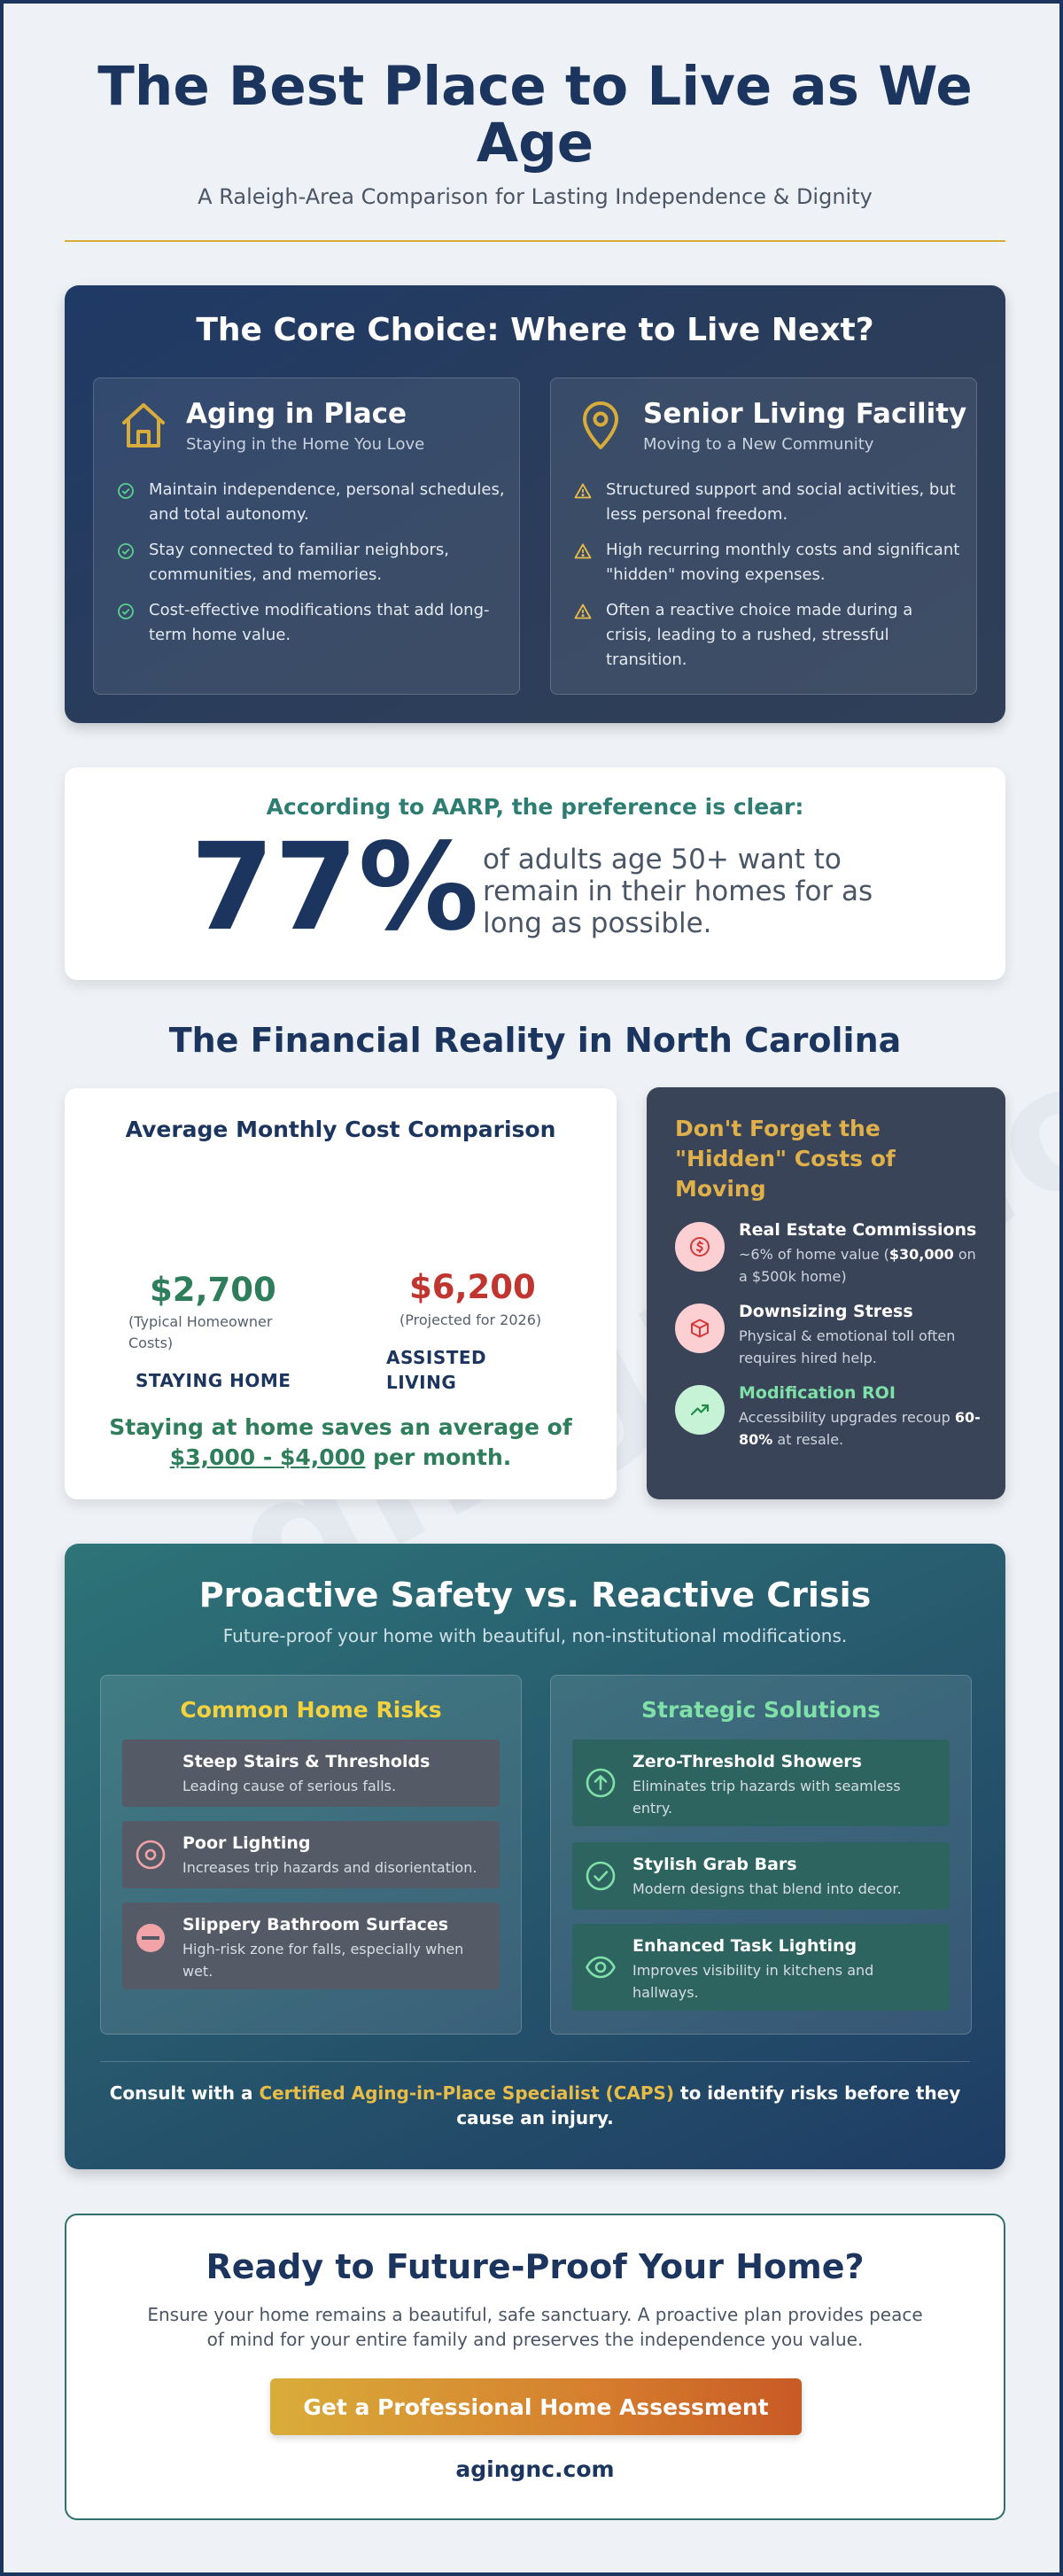 This screenshot has width=1063, height=2576. What do you see at coordinates (817, 1393) in the screenshot?
I see `hidden-cost-heading: Modification ROI` at bounding box center [817, 1393].